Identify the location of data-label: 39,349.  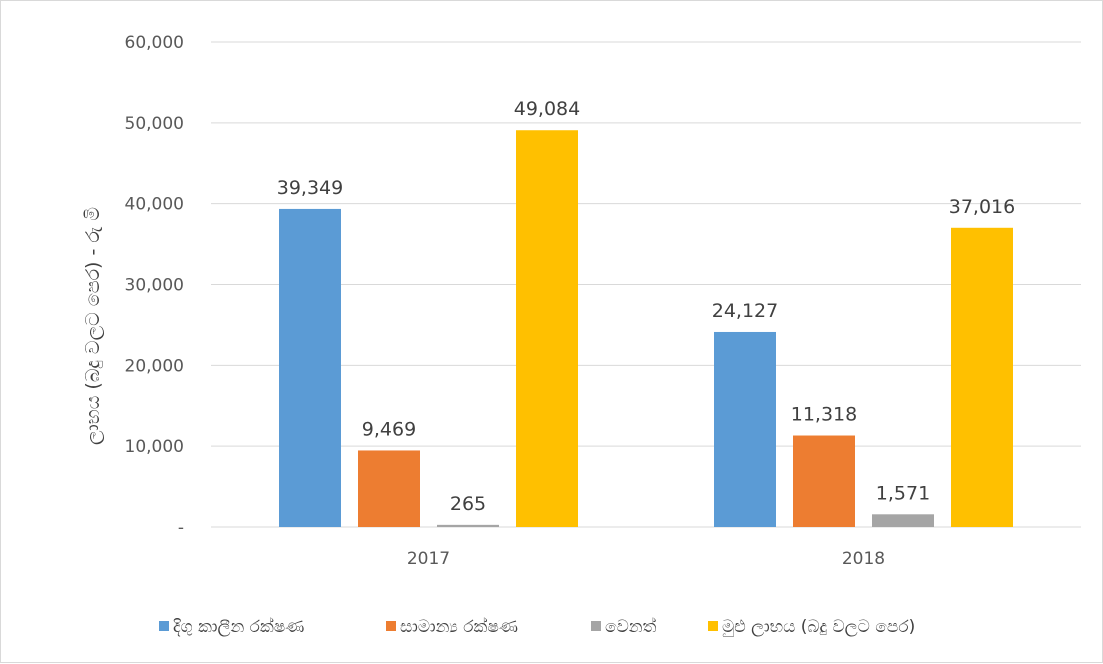
(310, 188).